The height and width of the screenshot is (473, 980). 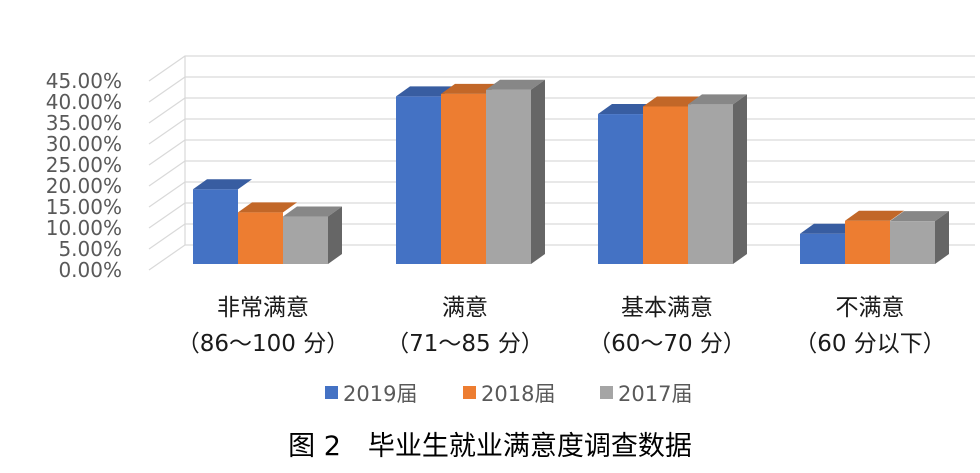 I want to click on x-category-label: 非常满意, so click(x=263, y=308).